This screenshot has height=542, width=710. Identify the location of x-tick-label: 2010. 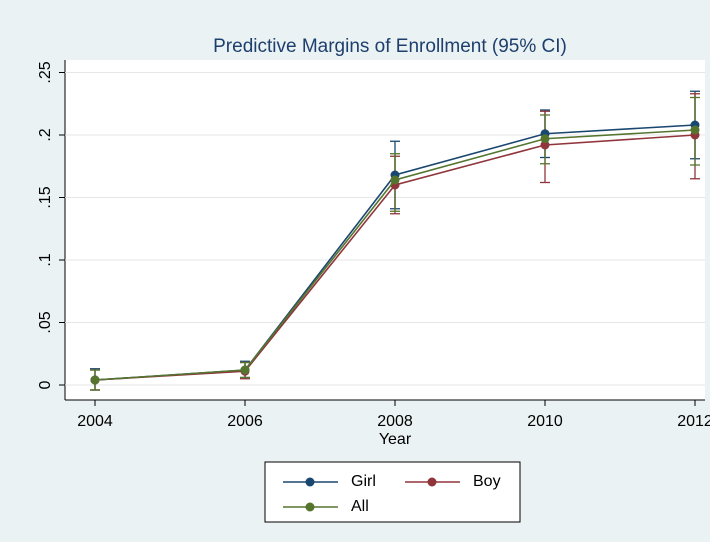
(545, 421).